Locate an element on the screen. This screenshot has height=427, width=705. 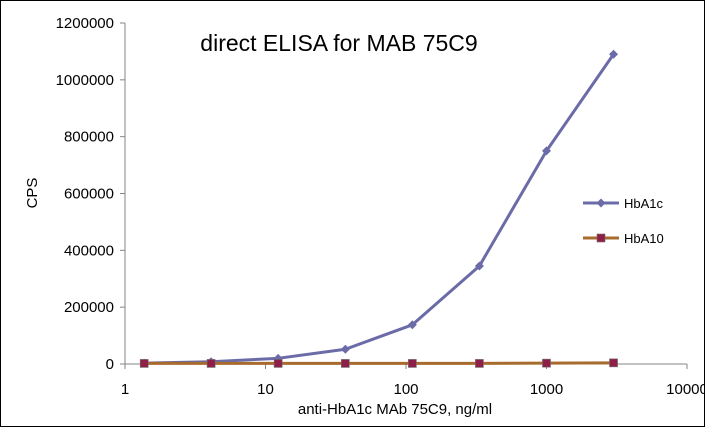
legend-item: HbA1c is located at coordinates (623, 203).